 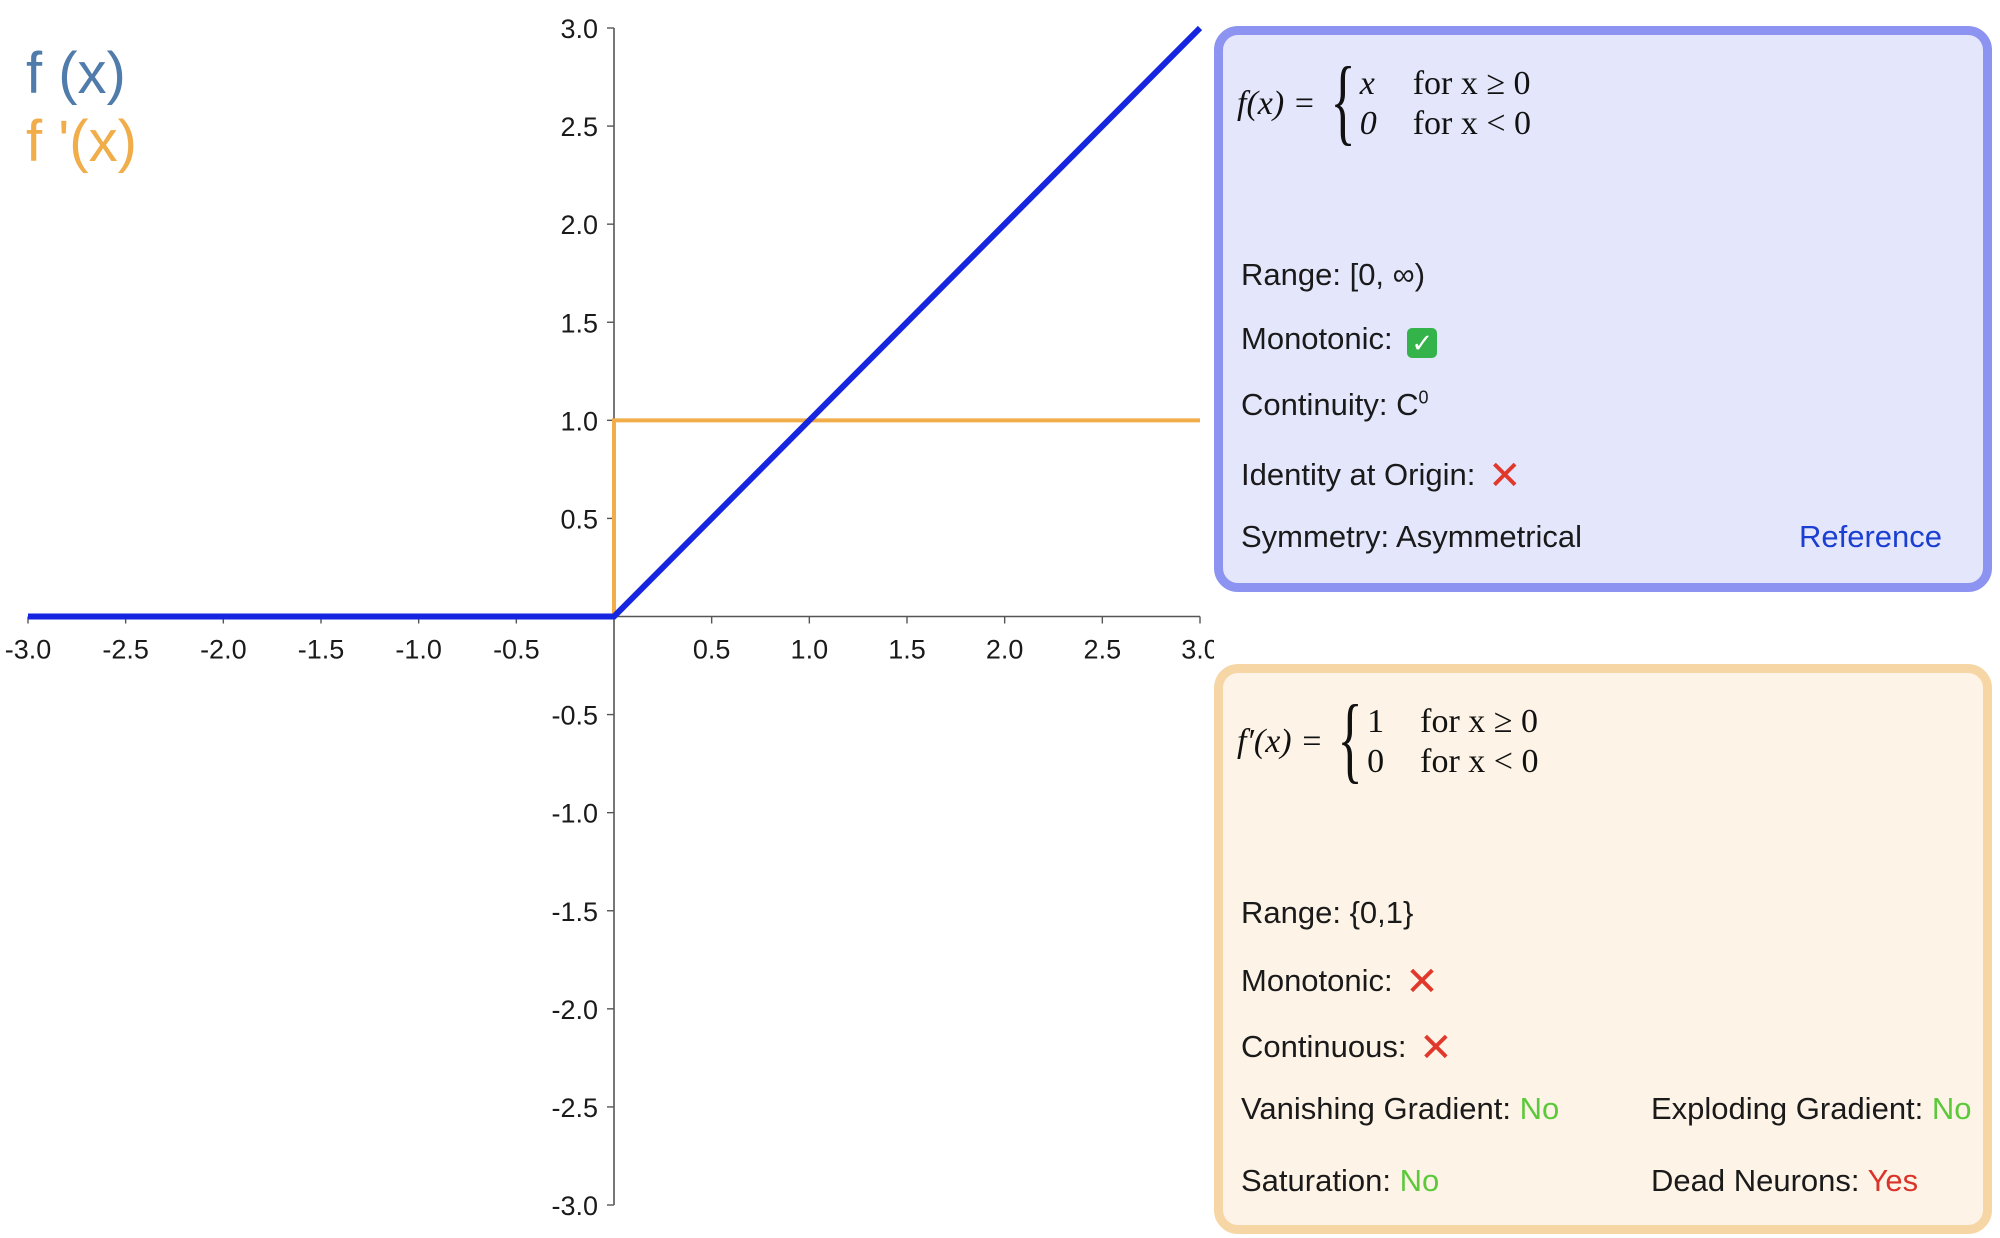 I want to click on identity-row: Identity at Origin: ✕, so click(x=1381, y=476).